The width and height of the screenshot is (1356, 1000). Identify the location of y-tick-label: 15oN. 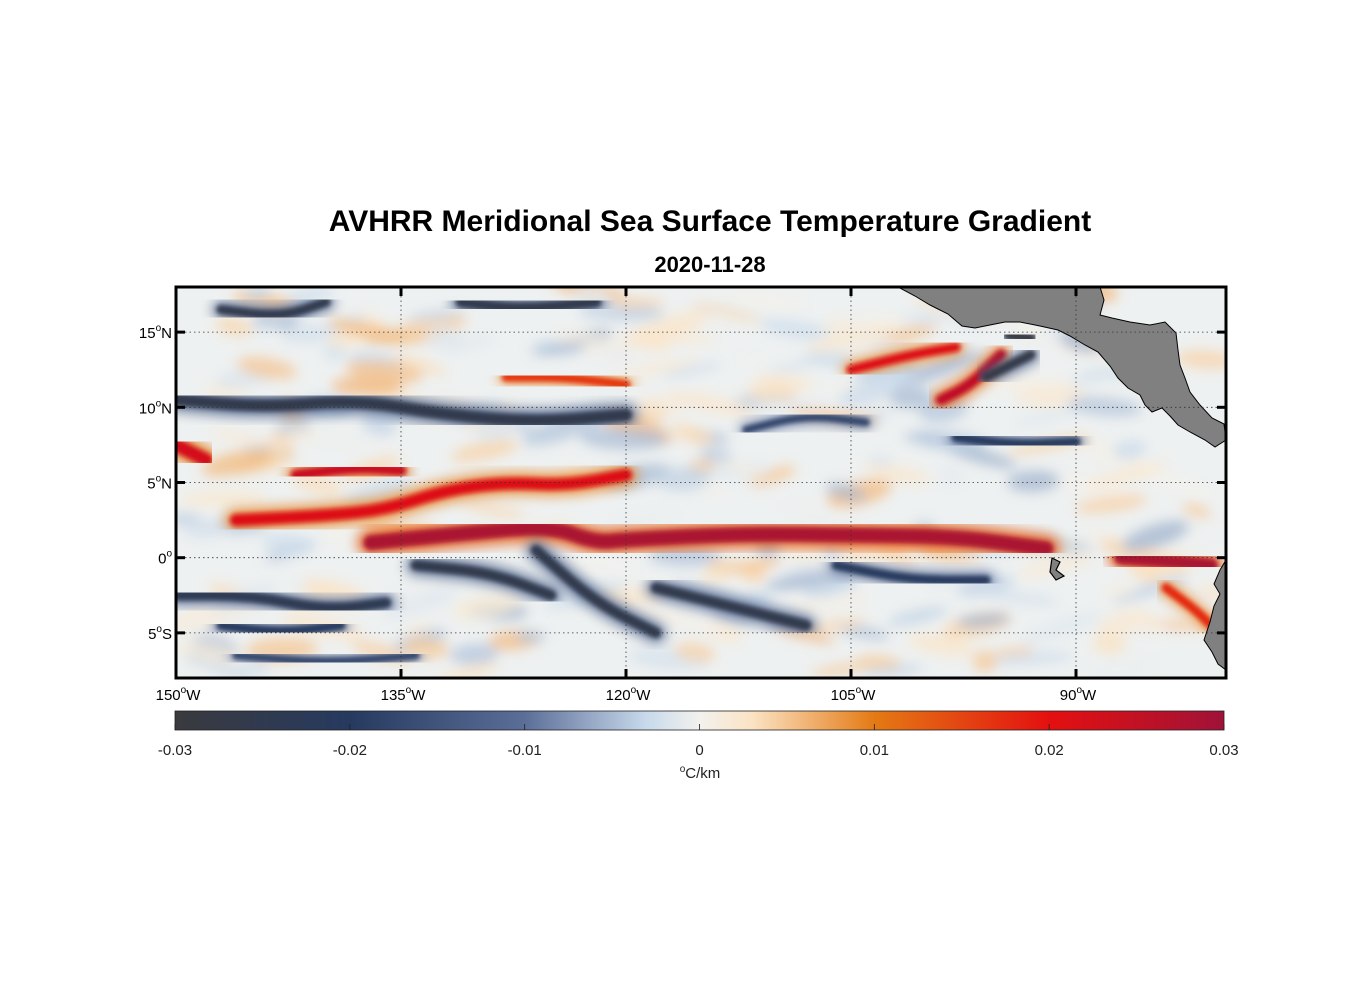
(155, 332).